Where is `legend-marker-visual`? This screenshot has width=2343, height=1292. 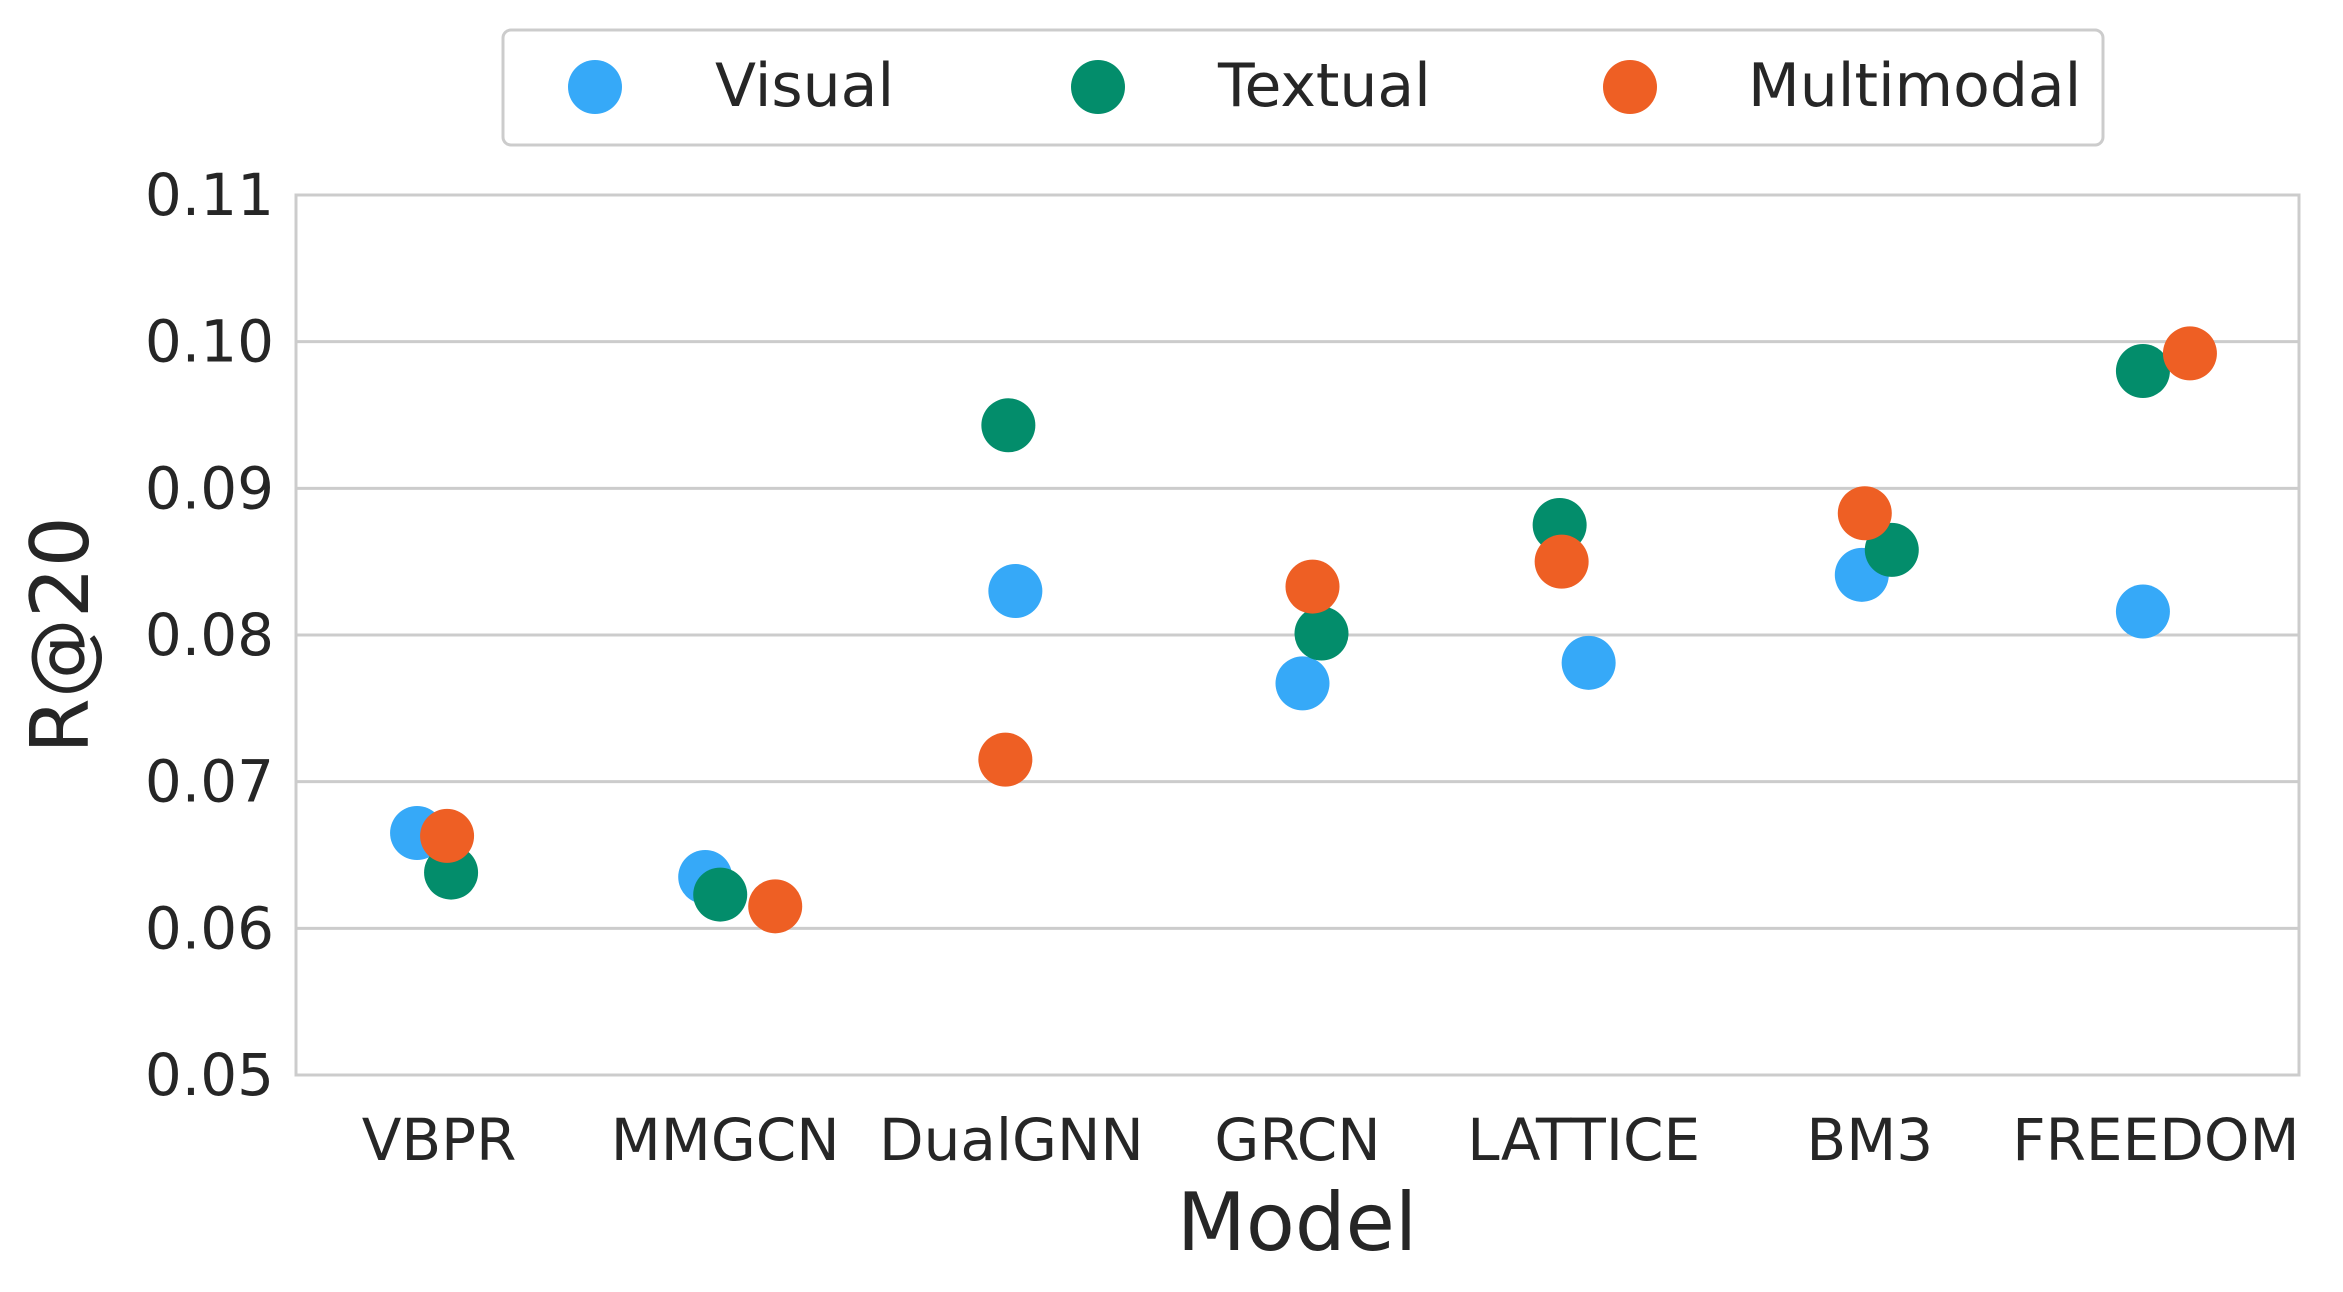
legend-marker-visual is located at coordinates (595, 87).